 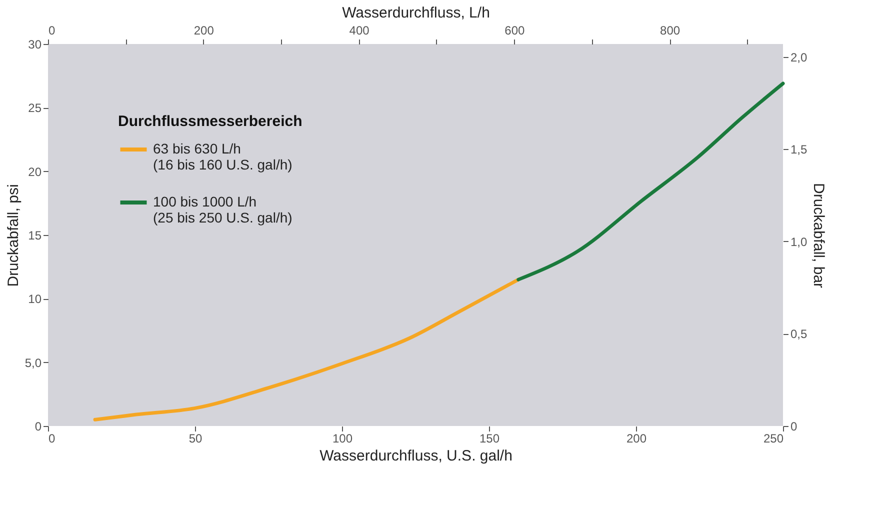 I want to click on y-tick-label: 30, so click(x=35, y=45).